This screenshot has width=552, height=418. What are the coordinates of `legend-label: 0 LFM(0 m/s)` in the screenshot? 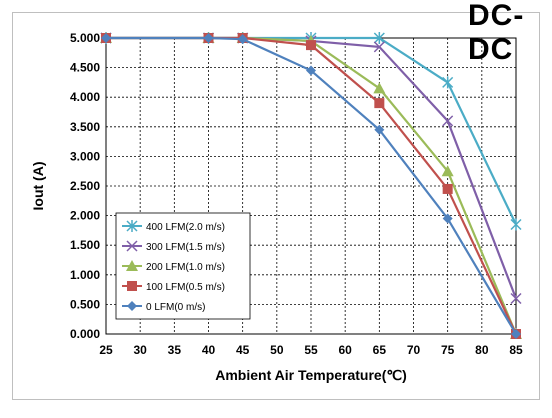 It's located at (175, 307).